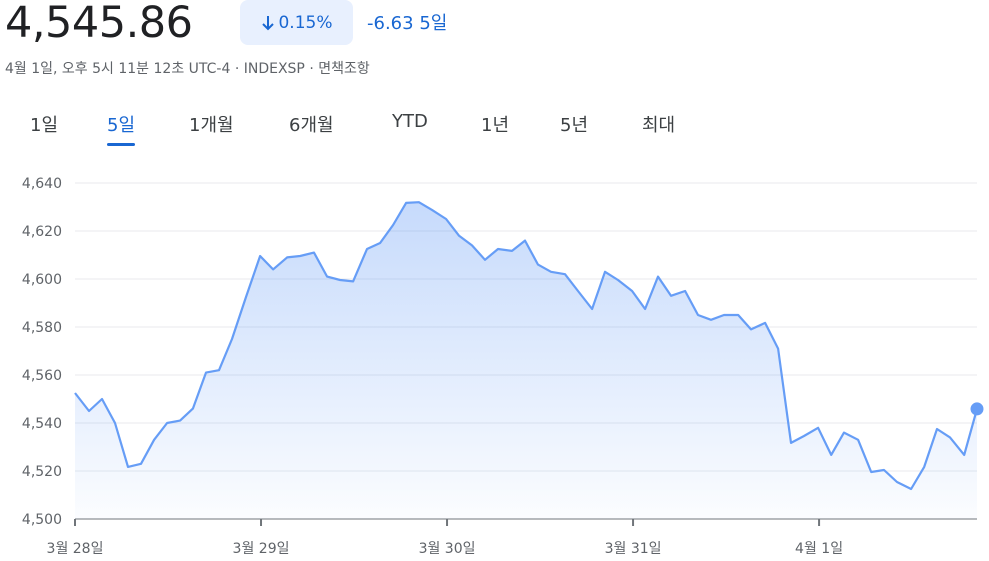 This screenshot has width=989, height=561. I want to click on y-tick-label: 4,520, so click(42, 472).